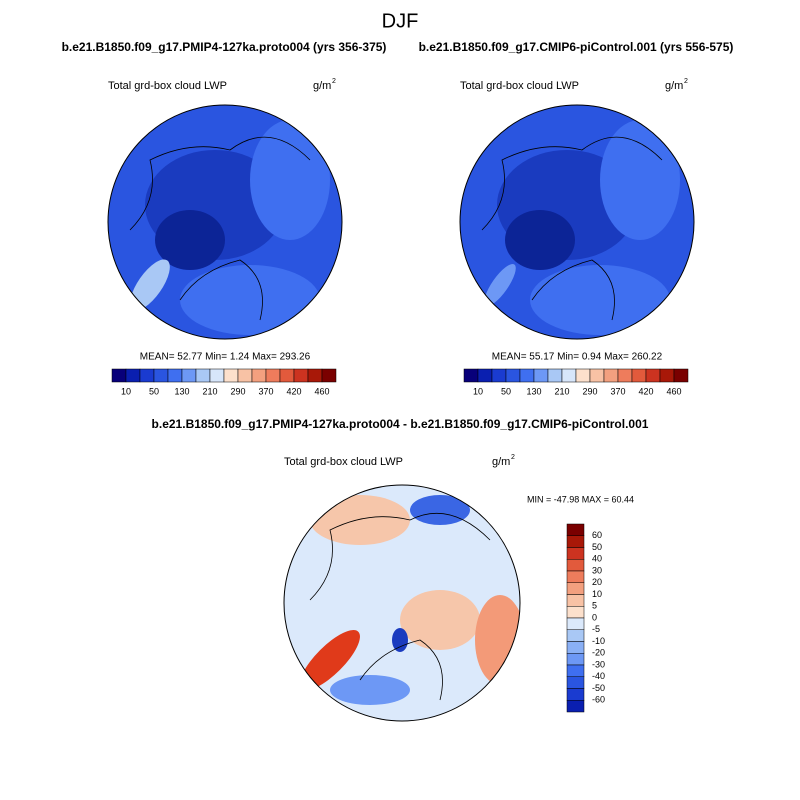 Image resolution: width=800 pixels, height=800 pixels. Describe the element at coordinates (598, 688) in the screenshot. I see `colorbar-label: -50` at that location.